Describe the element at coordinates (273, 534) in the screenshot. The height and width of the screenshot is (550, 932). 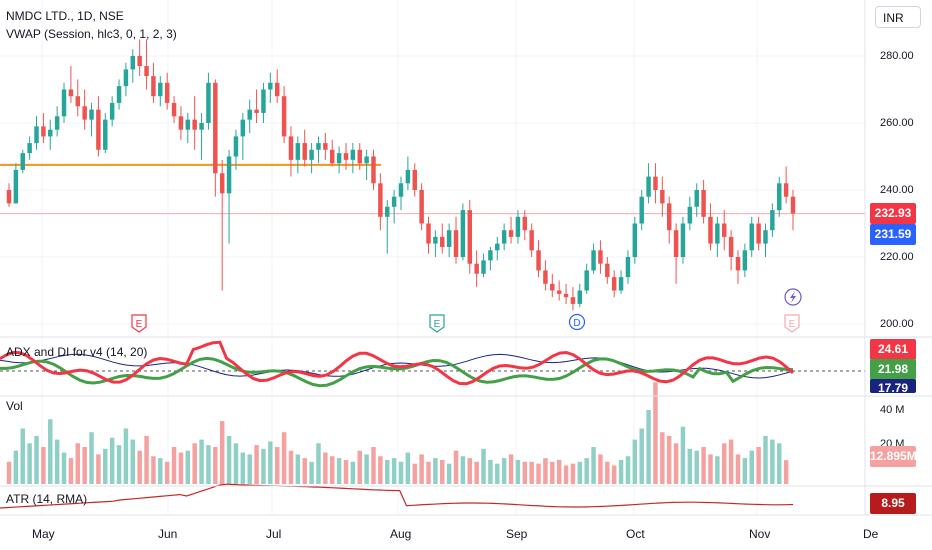
I see `time-label-jul: Jul` at that location.